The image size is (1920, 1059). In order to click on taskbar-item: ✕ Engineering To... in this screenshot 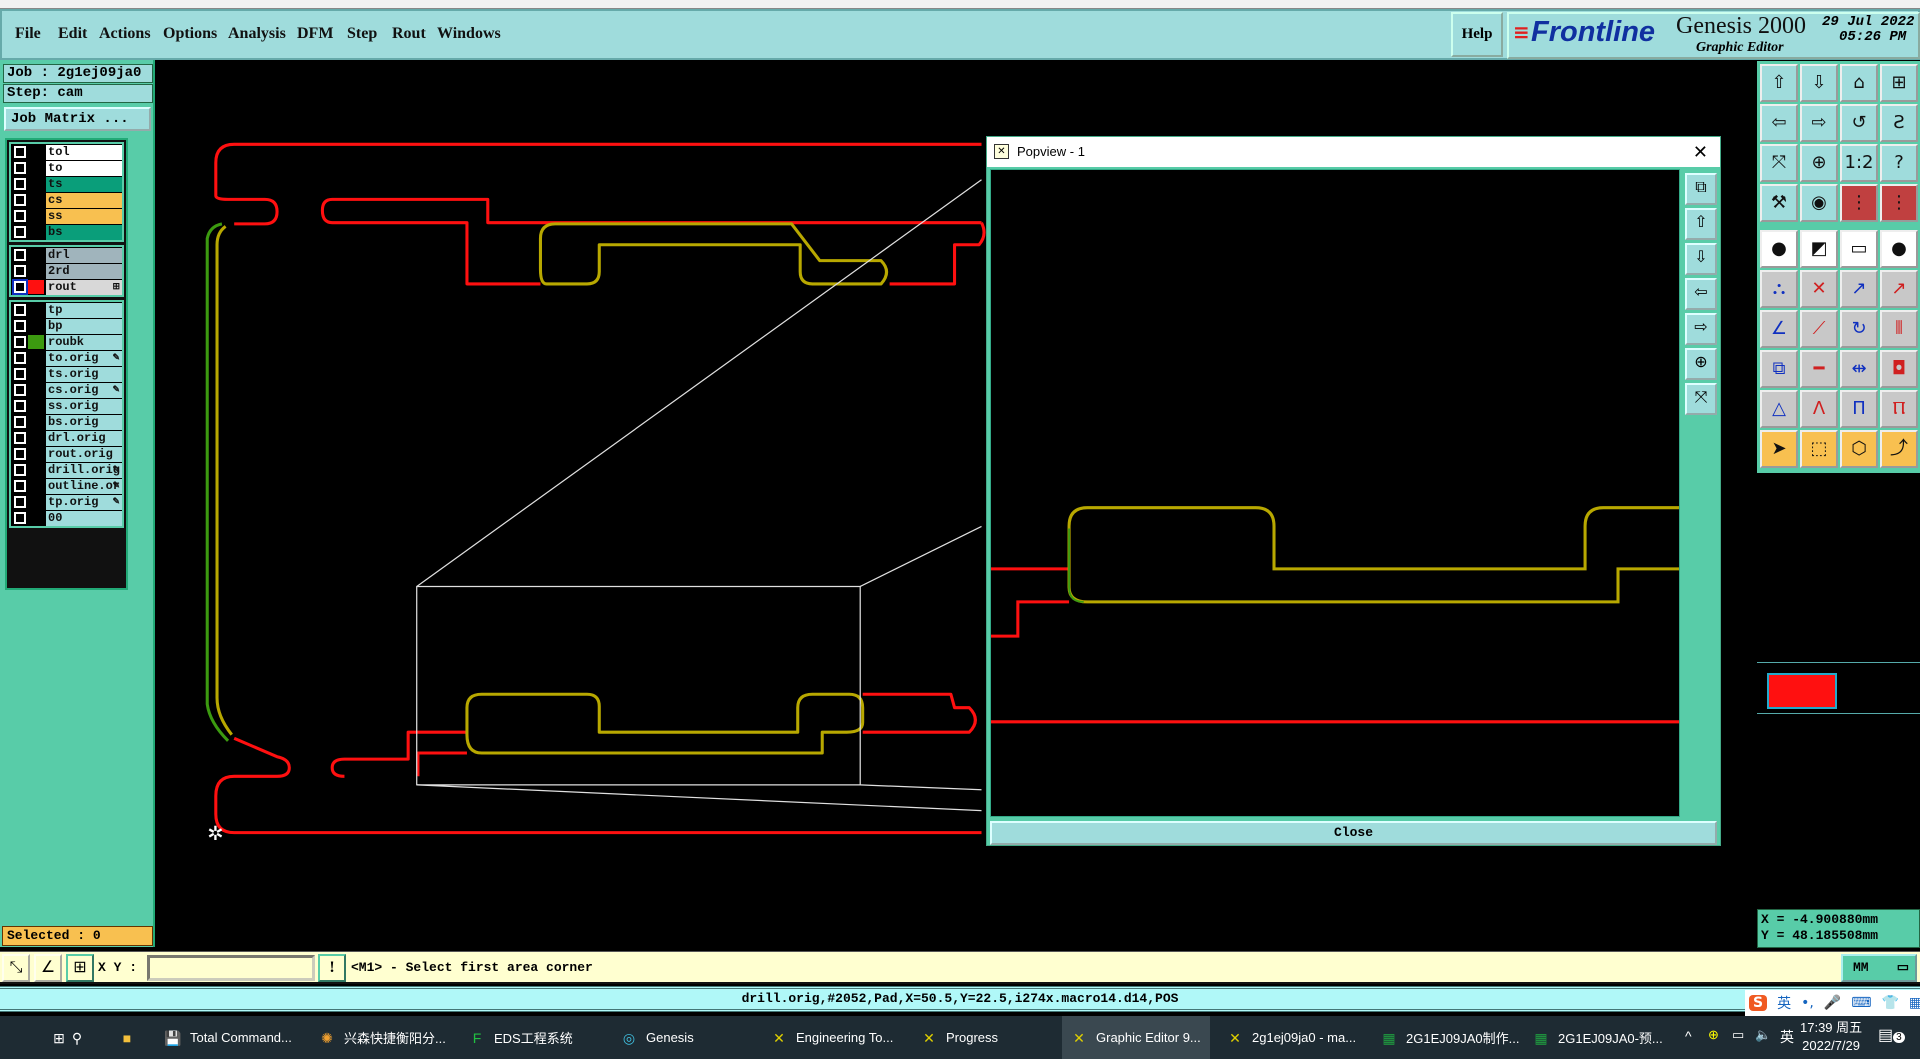, I will do `click(836, 1037)`.